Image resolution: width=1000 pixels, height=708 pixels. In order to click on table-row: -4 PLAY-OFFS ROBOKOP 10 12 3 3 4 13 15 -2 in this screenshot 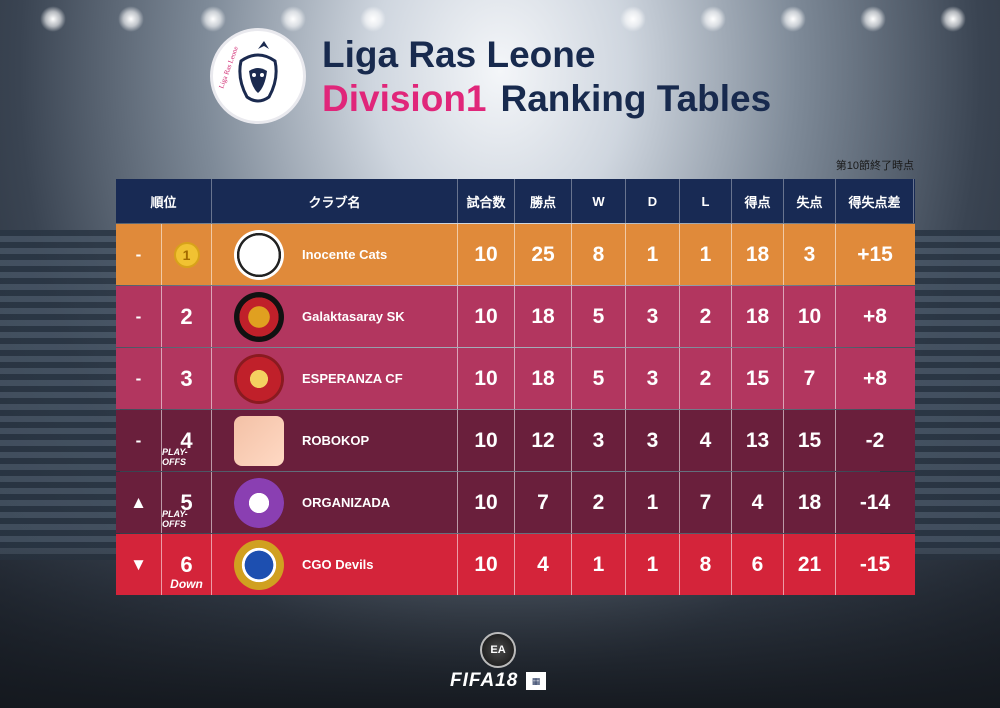, I will do `click(515, 440)`.